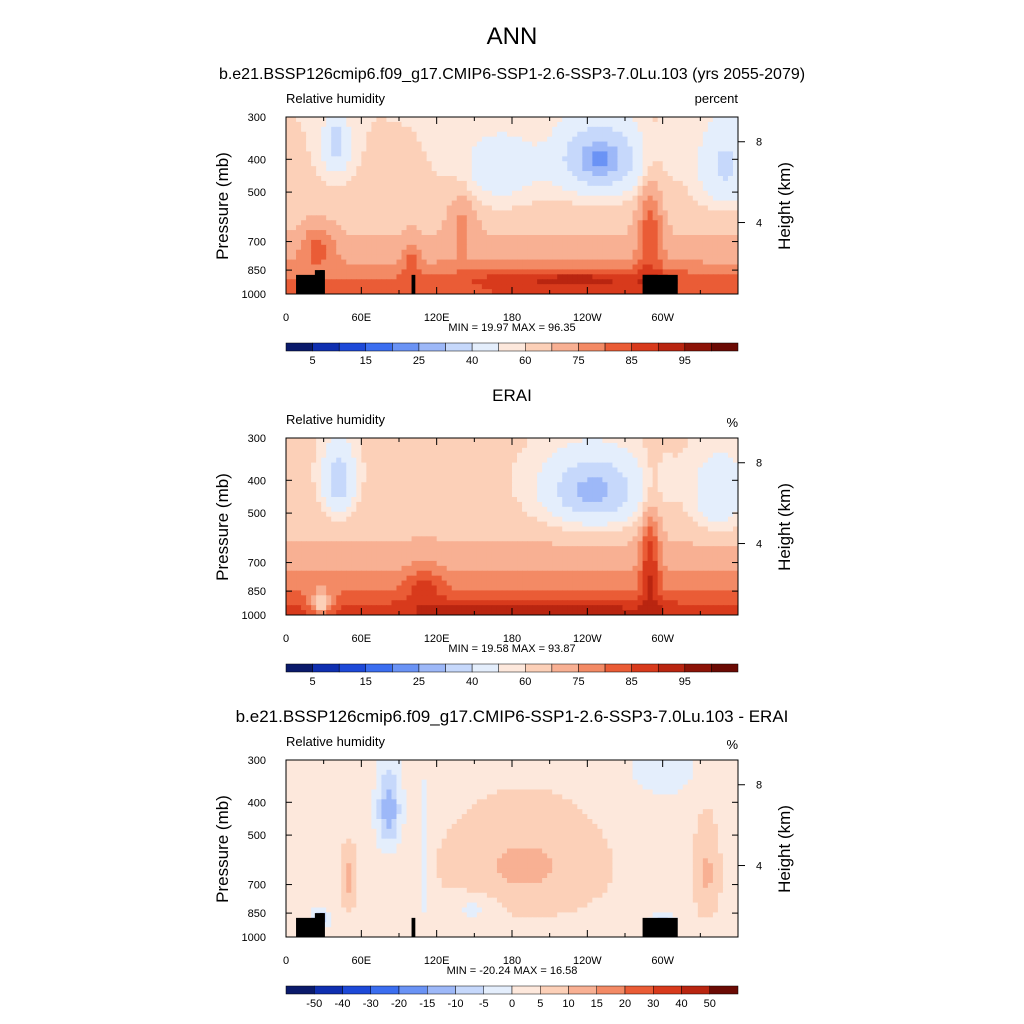 This screenshot has width=1024, height=1024. I want to click on panel-erai-right-label: %, so click(732, 422).